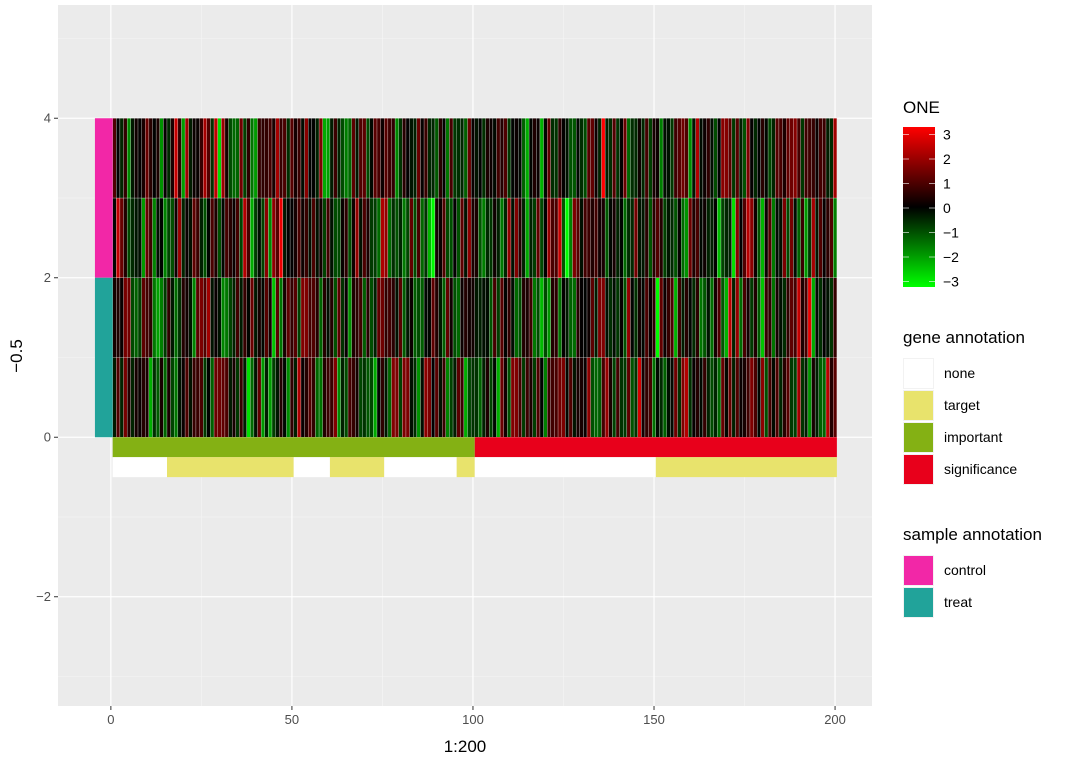 The height and width of the screenshot is (759, 1080). I want to click on legend-label-target: target, so click(962, 405).